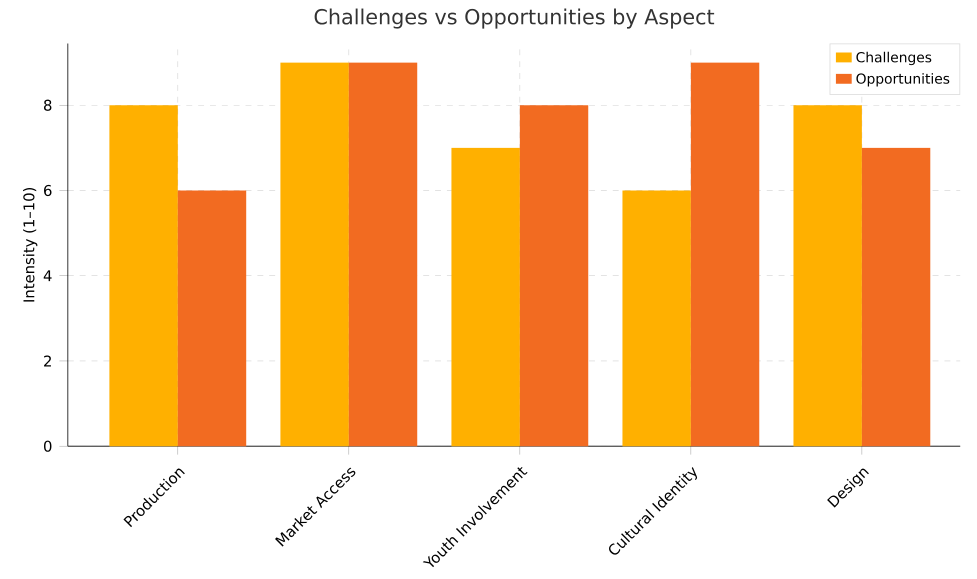 This screenshot has width=977, height=579. What do you see at coordinates (48, 275) in the screenshot?
I see `y-tick-label: 4` at bounding box center [48, 275].